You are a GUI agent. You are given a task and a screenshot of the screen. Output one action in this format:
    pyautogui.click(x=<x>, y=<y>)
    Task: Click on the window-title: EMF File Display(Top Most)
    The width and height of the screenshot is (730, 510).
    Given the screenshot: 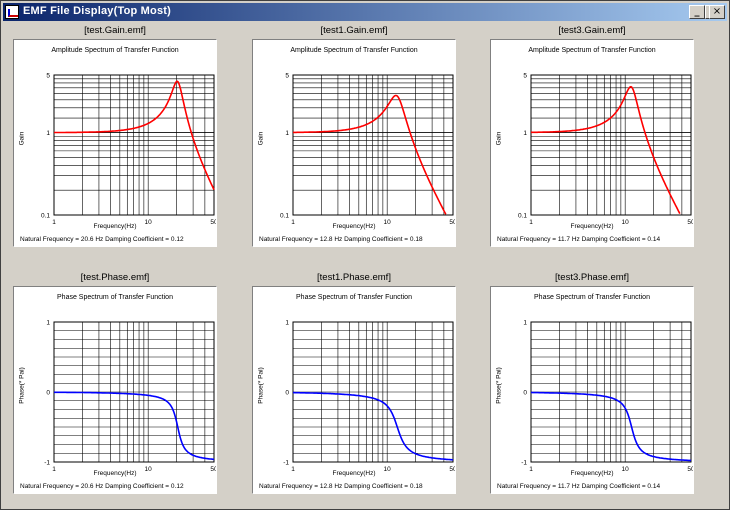 What is the action you would take?
    pyautogui.click(x=97, y=11)
    